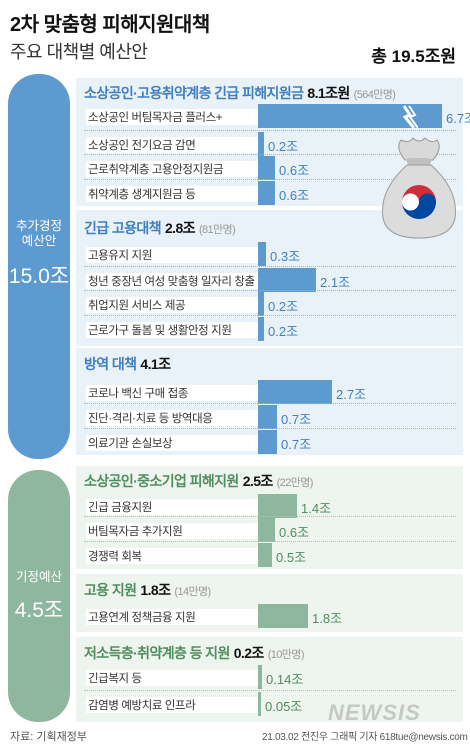 Image resolution: width=470 pixels, height=746 pixels. I want to click on bar-label: 경쟁력 회복, so click(173, 556).